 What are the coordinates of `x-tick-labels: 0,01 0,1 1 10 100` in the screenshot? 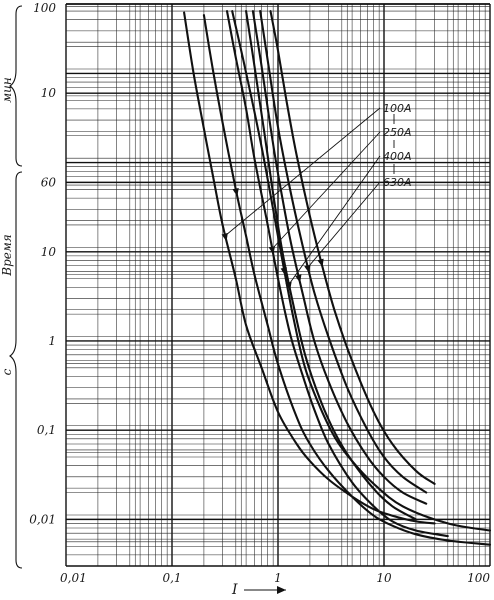 It's located at (275, 578).